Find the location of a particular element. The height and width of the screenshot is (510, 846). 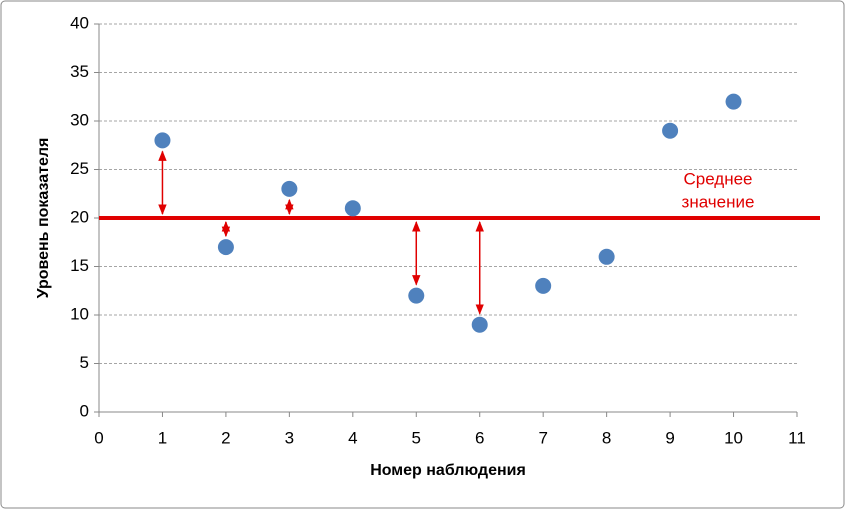

y-tick-label: 35 is located at coordinates (79, 71).